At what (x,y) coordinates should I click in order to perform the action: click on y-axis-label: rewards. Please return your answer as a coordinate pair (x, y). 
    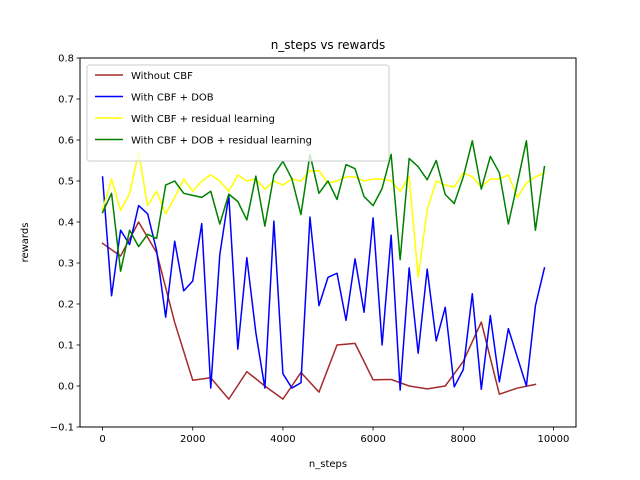
    Looking at the image, I should click on (25, 243).